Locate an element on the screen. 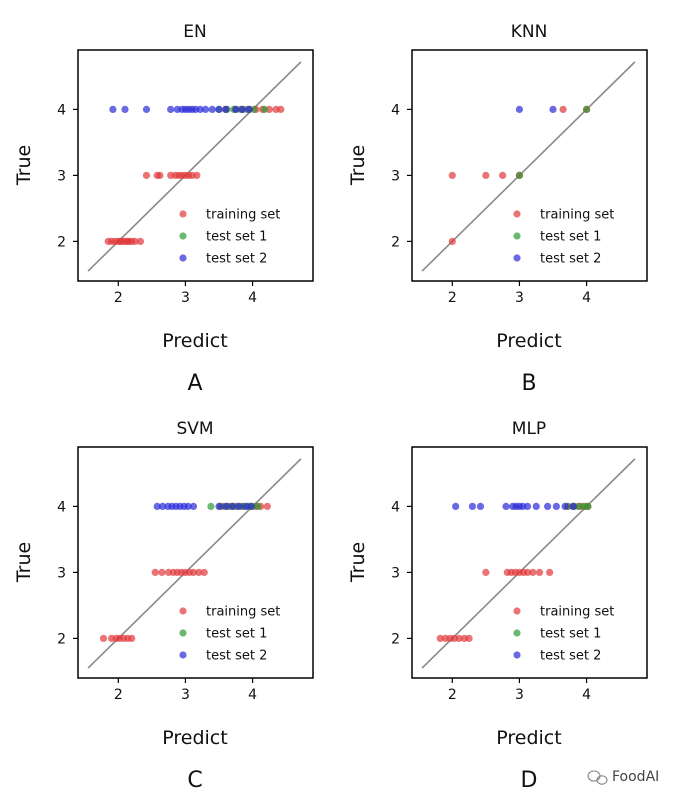  legend: training set test set 1 test set 2 is located at coordinates (229, 634).